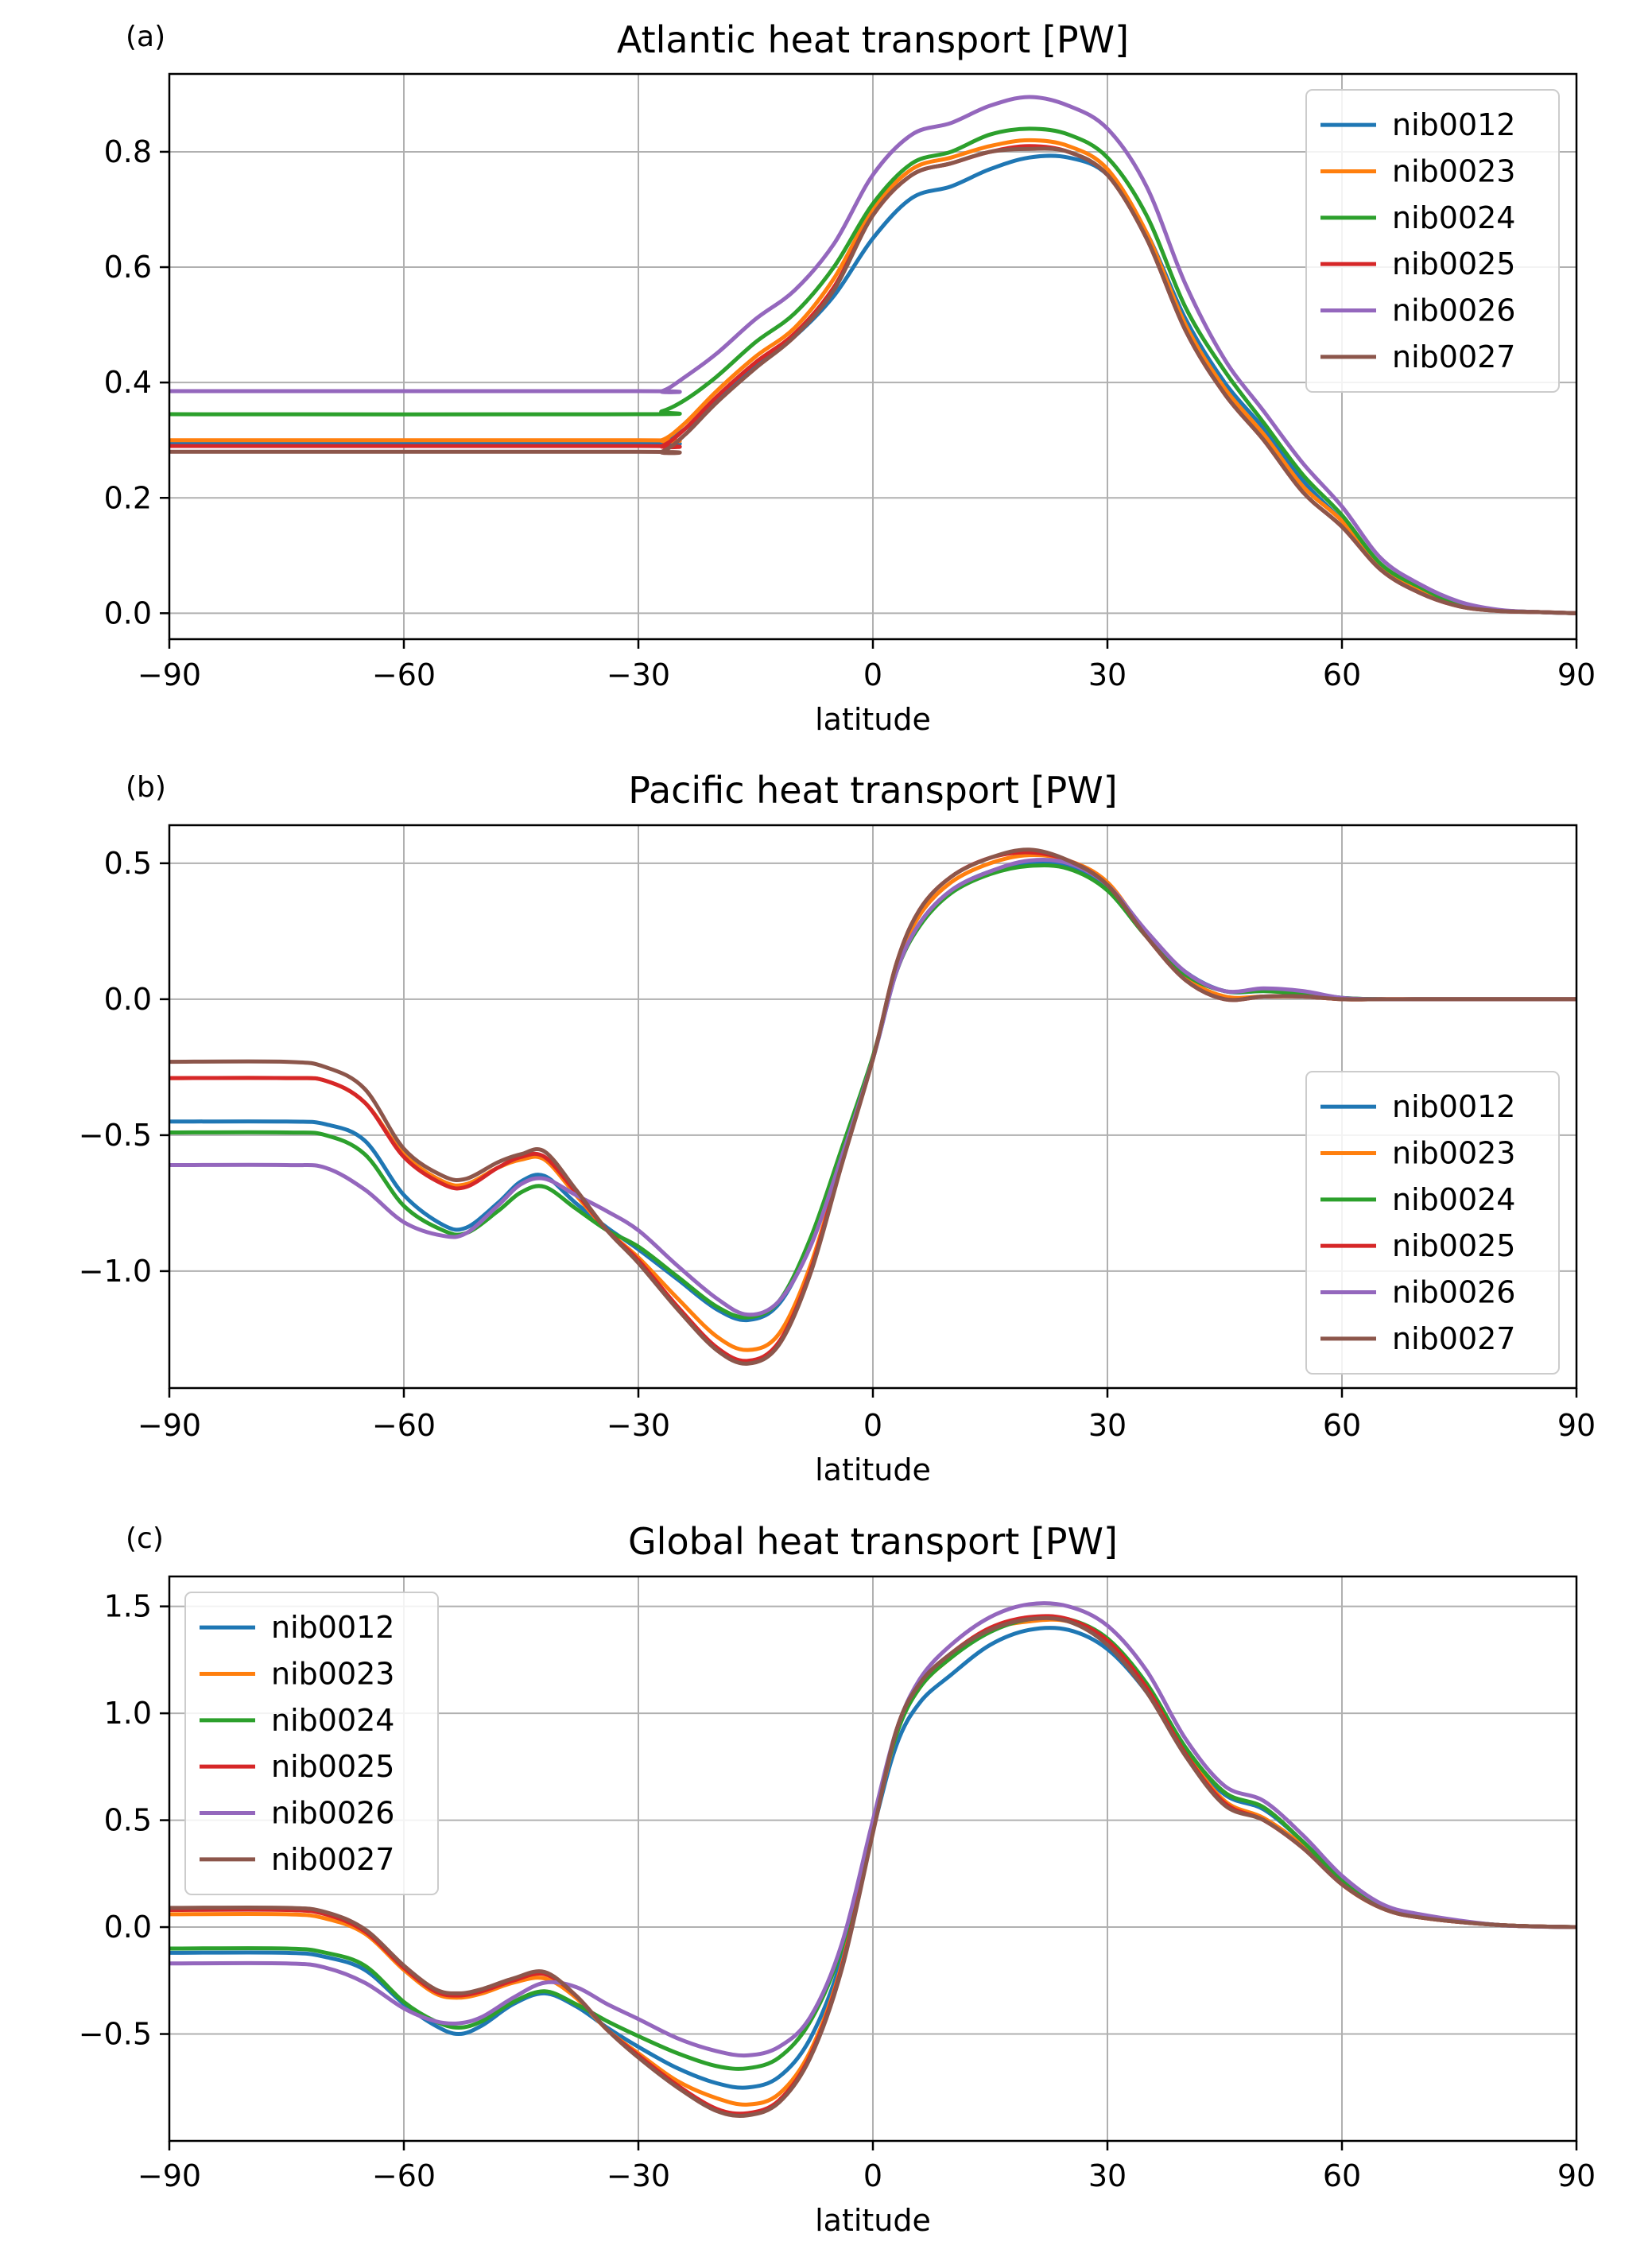 This screenshot has height=2253, width=1652. I want to click on chart-title: Atlantic heat transport [PW], so click(873, 39).